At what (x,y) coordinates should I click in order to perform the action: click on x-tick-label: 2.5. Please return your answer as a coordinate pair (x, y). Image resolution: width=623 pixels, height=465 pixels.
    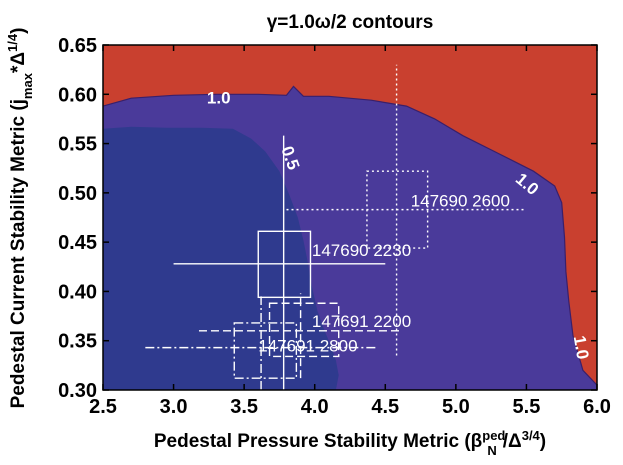
    Looking at the image, I should click on (103, 407).